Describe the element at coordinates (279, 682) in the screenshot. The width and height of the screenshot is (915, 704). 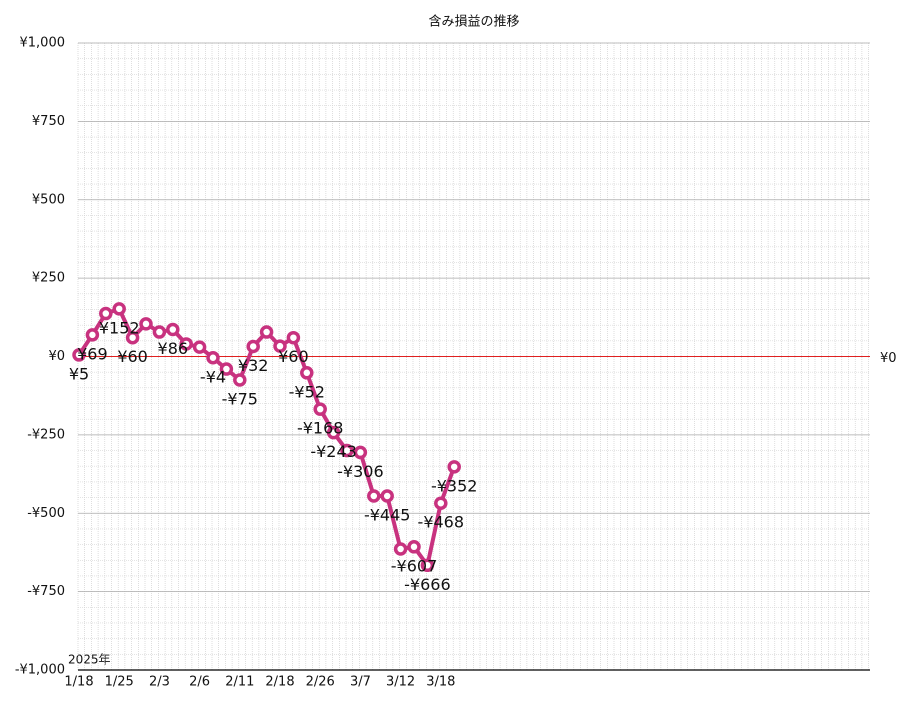
I see `x-tick-label: 2/18` at that location.